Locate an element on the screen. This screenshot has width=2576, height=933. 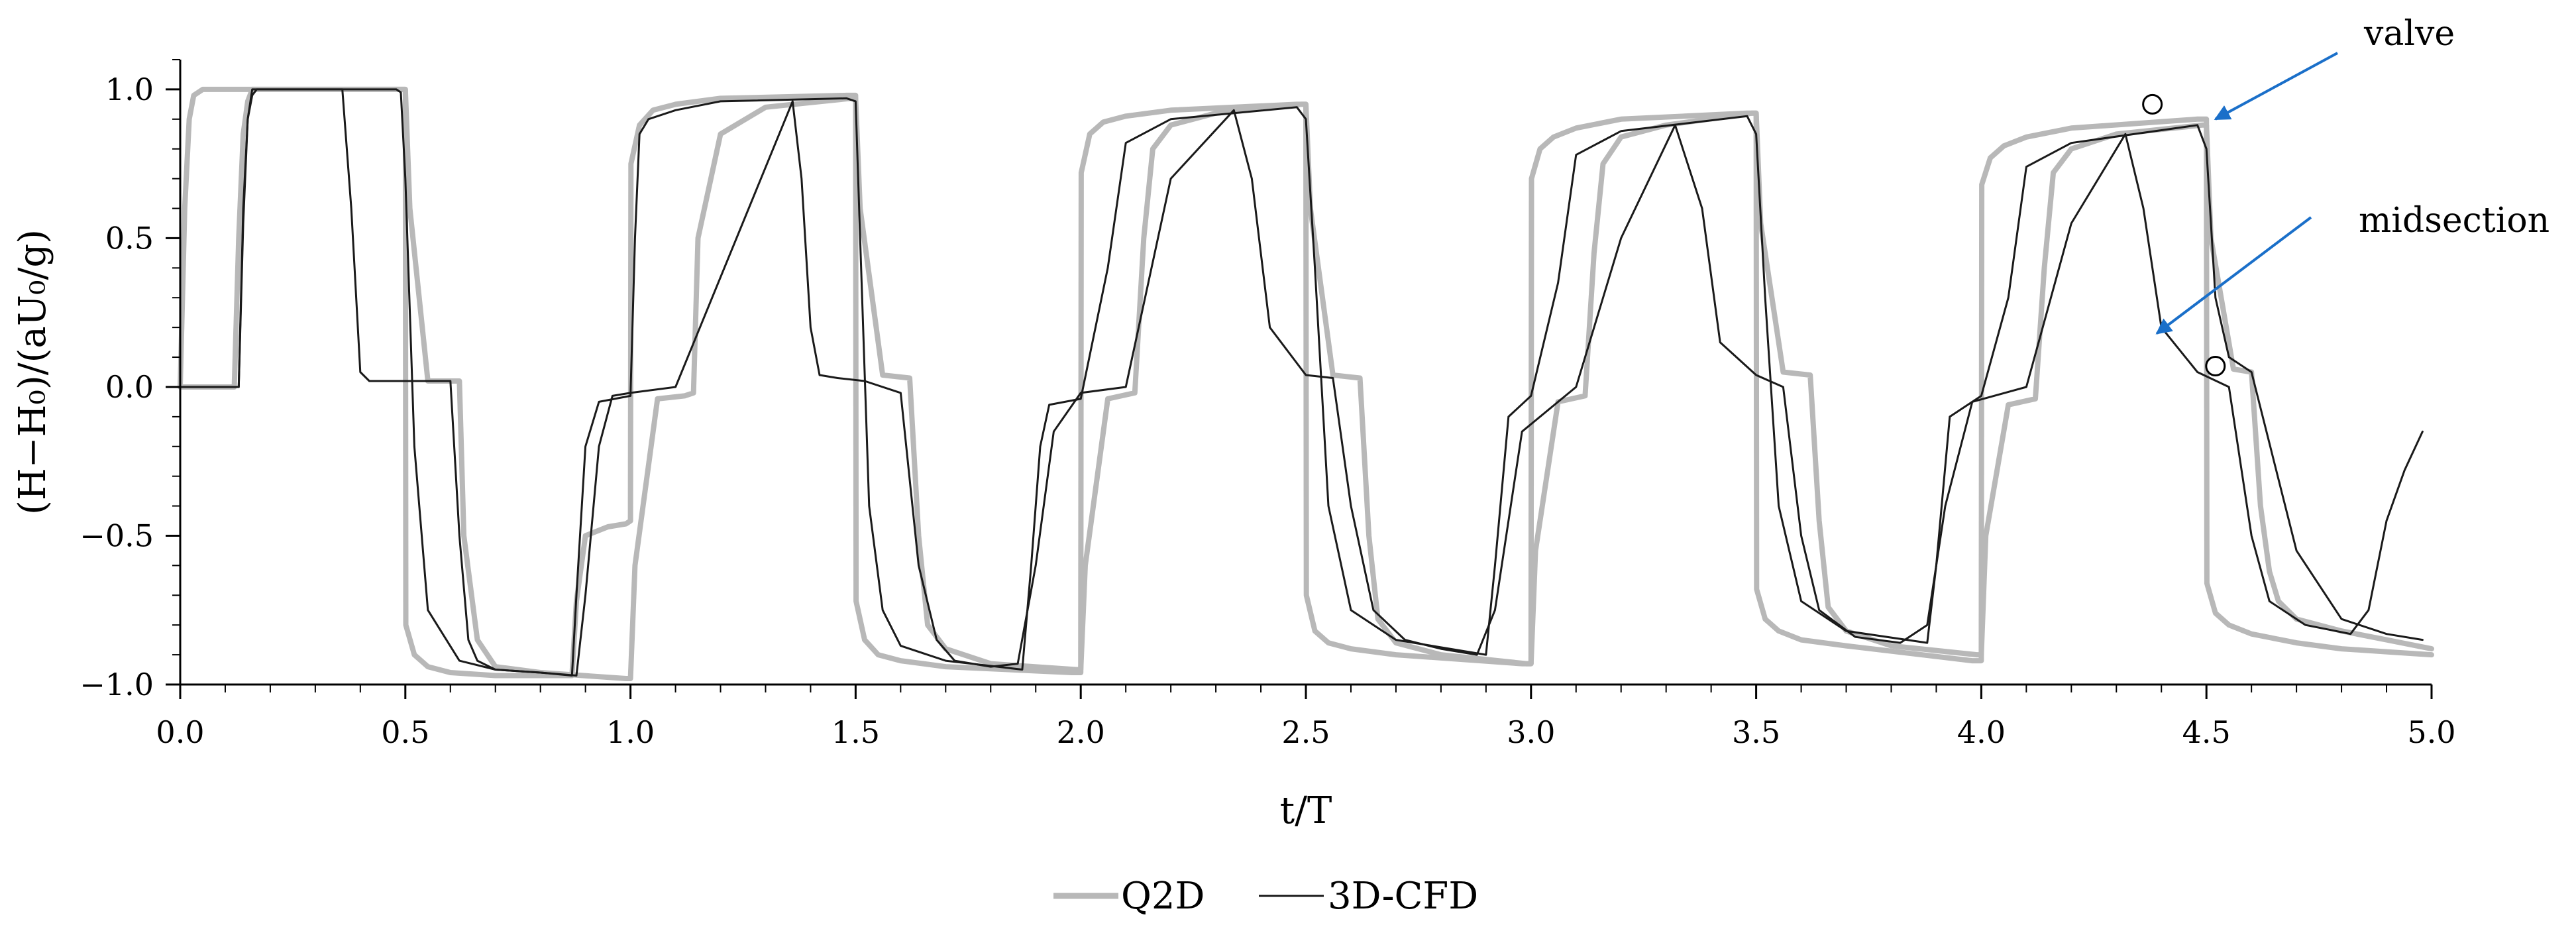
y-tick-label: 0.5 is located at coordinates (129, 238).